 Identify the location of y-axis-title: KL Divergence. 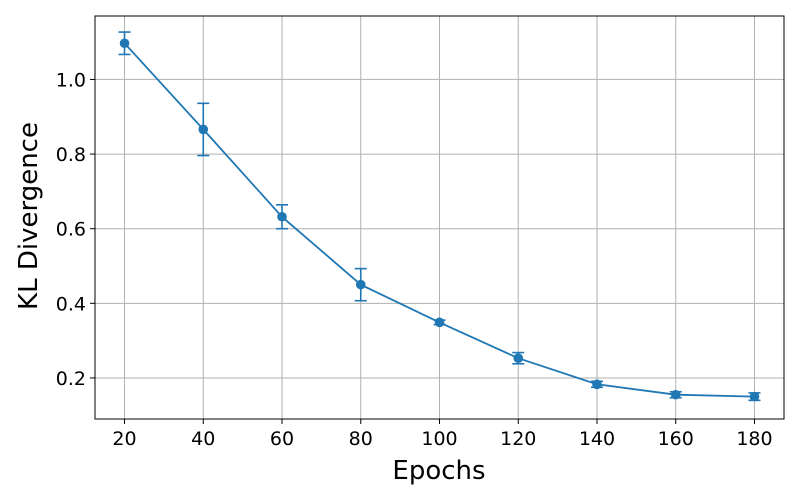
(29, 216).